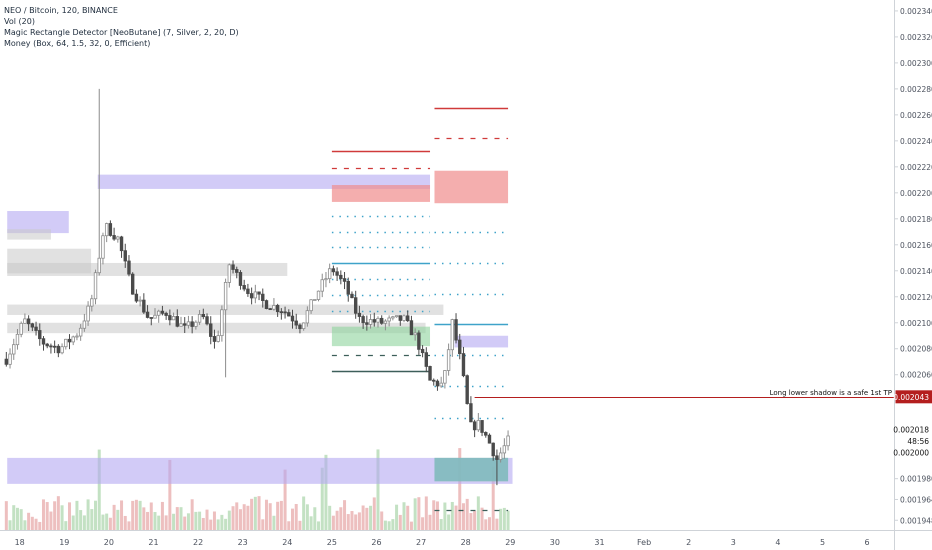  Describe the element at coordinates (421, 542) in the screenshot. I see `x-tick-label: 27` at that location.